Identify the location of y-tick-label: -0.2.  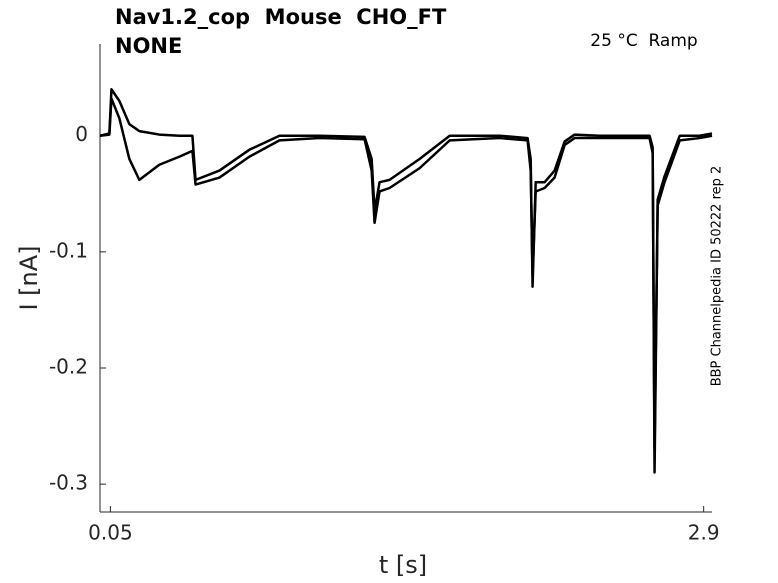
(68, 367).